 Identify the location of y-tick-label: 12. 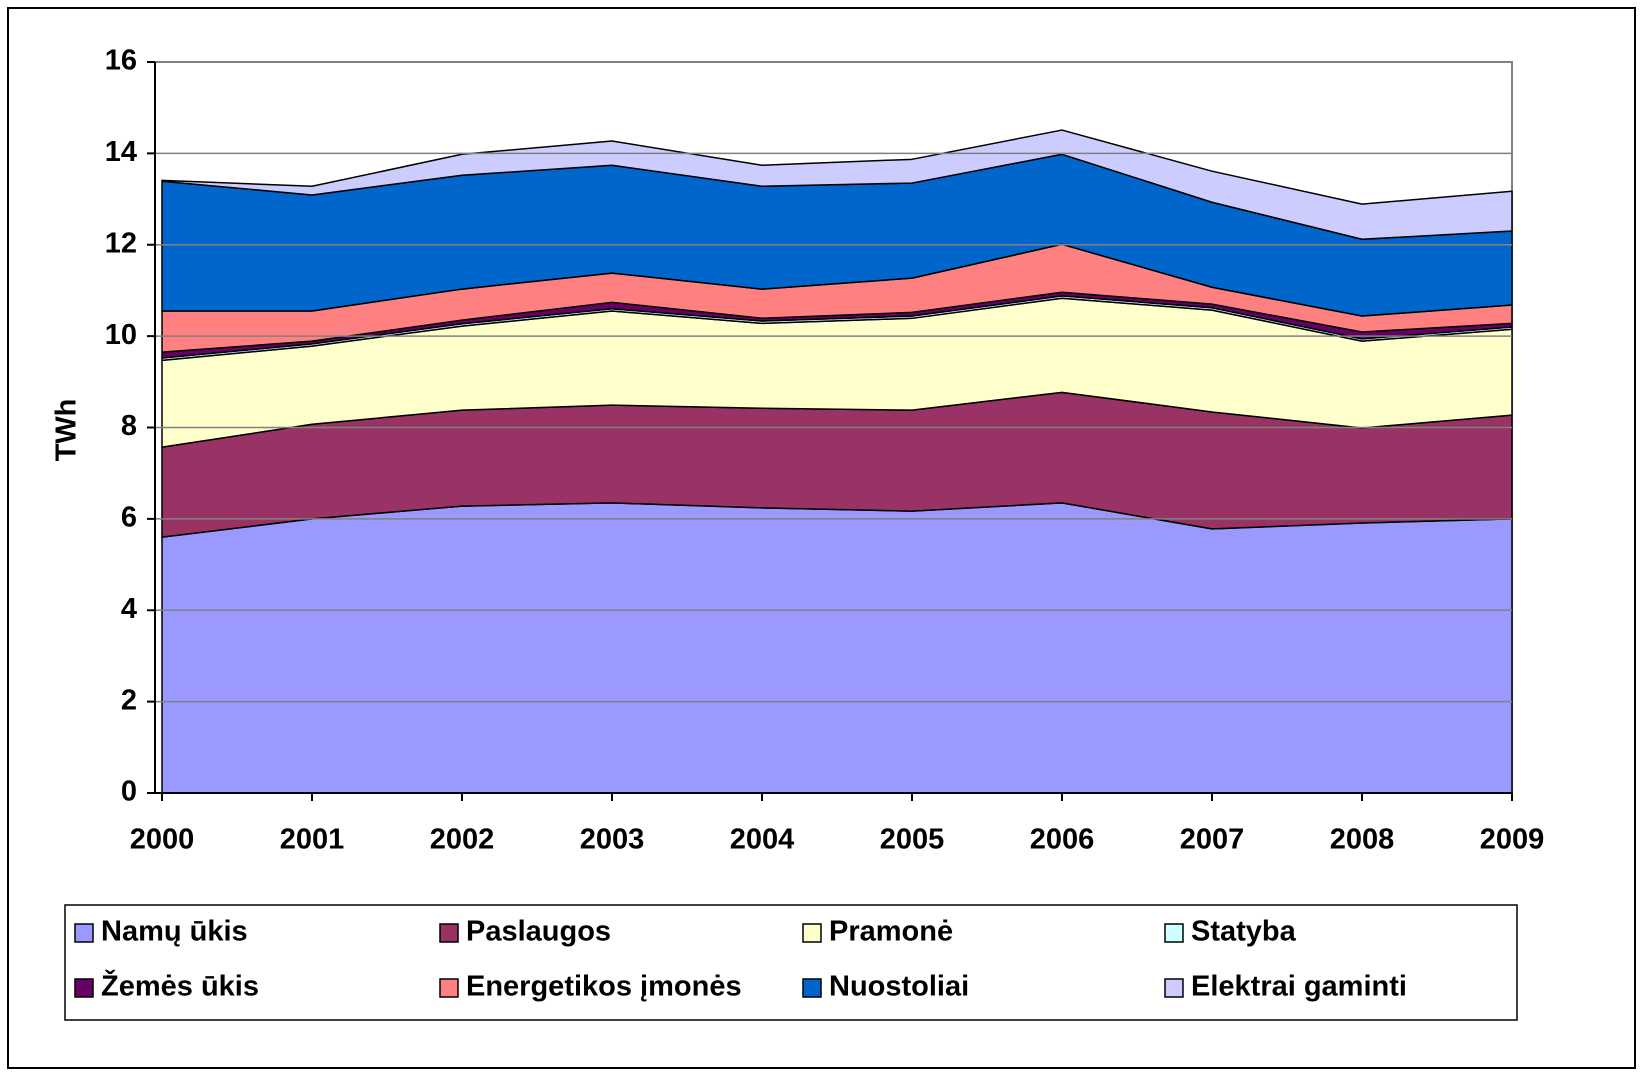
(121, 243).